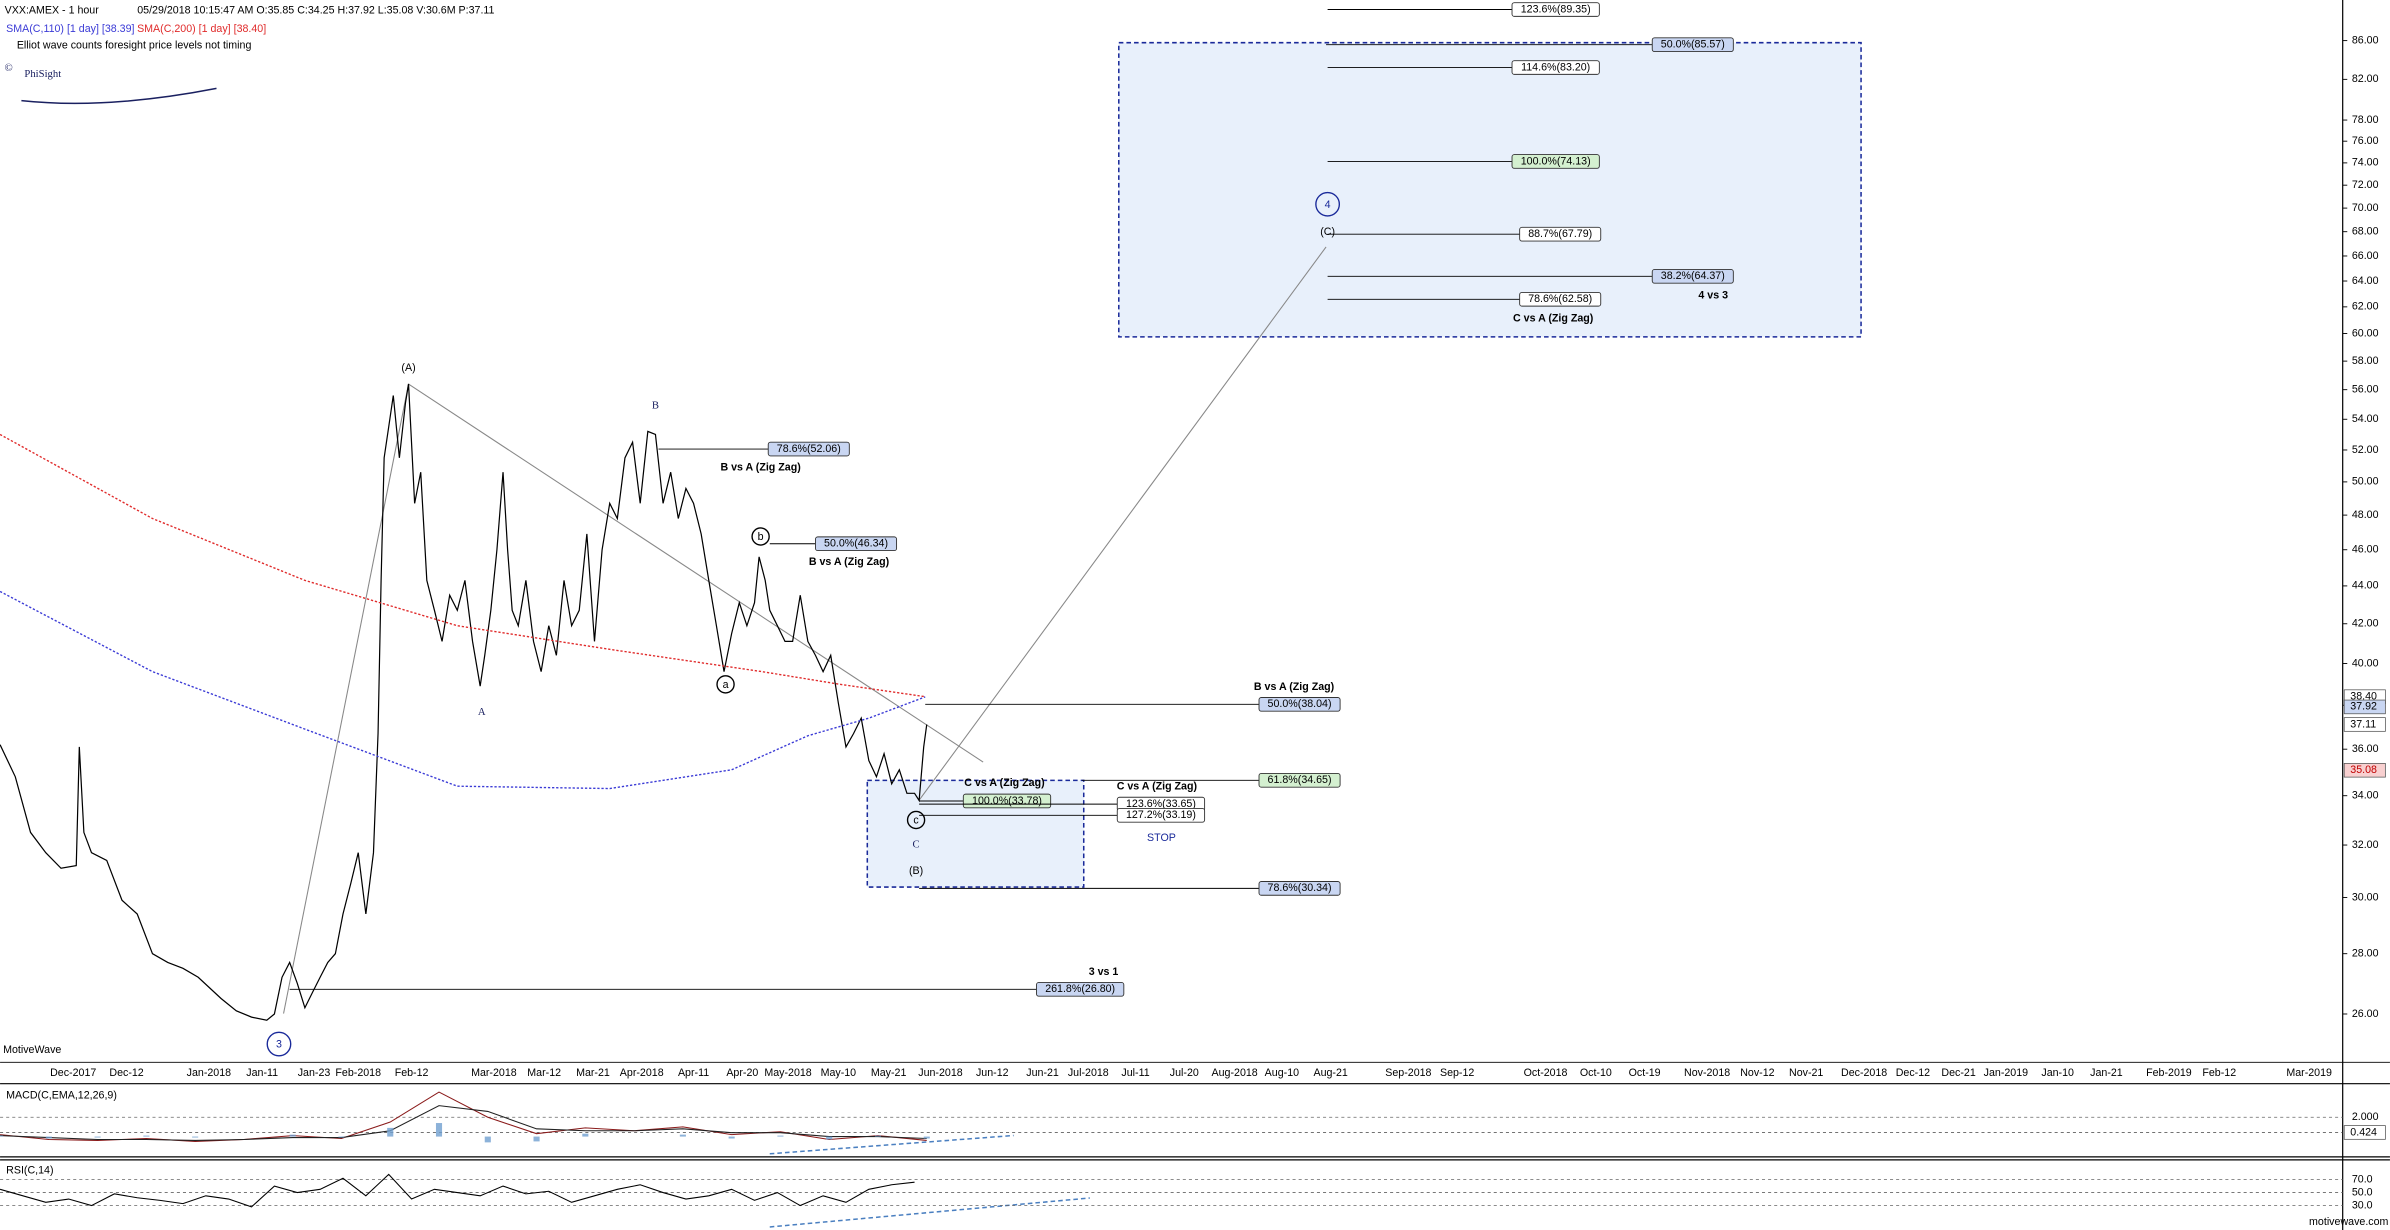  What do you see at coordinates (2365, 333) in the screenshot?
I see `y-tick-label: 60.00` at bounding box center [2365, 333].